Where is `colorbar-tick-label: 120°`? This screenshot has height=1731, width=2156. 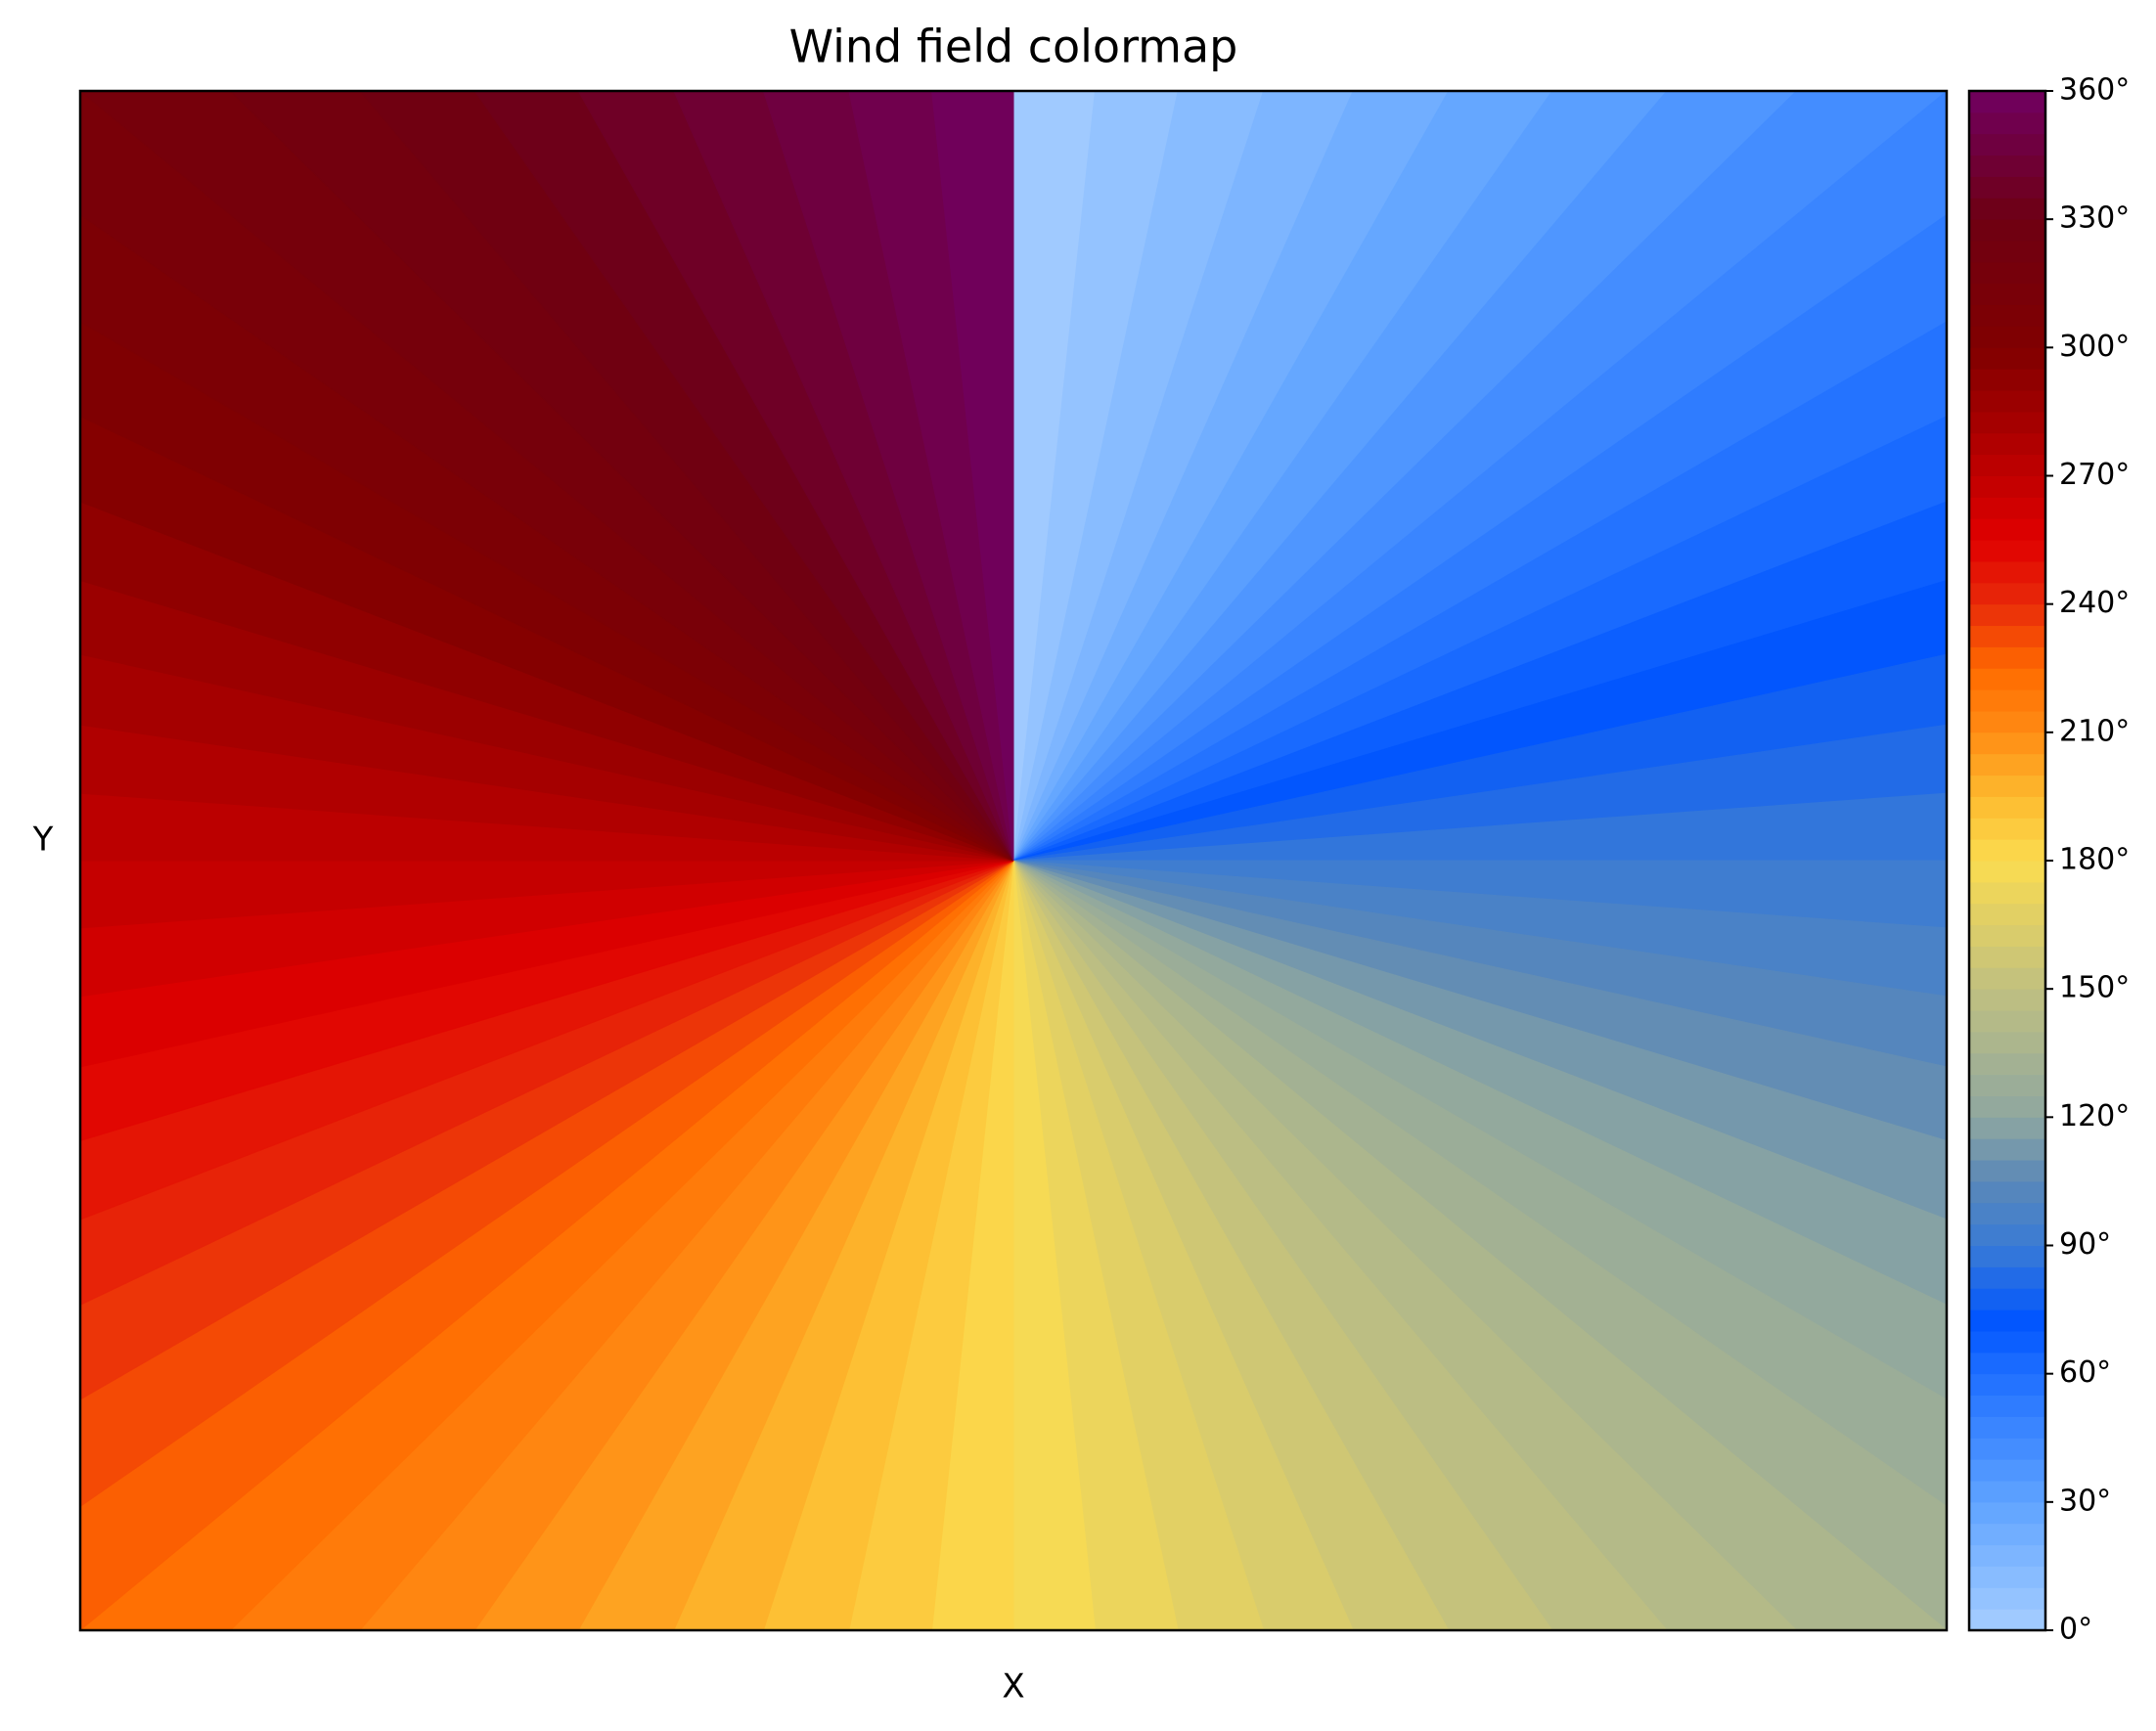
colorbar-tick-label: 120° is located at coordinates (2094, 1116).